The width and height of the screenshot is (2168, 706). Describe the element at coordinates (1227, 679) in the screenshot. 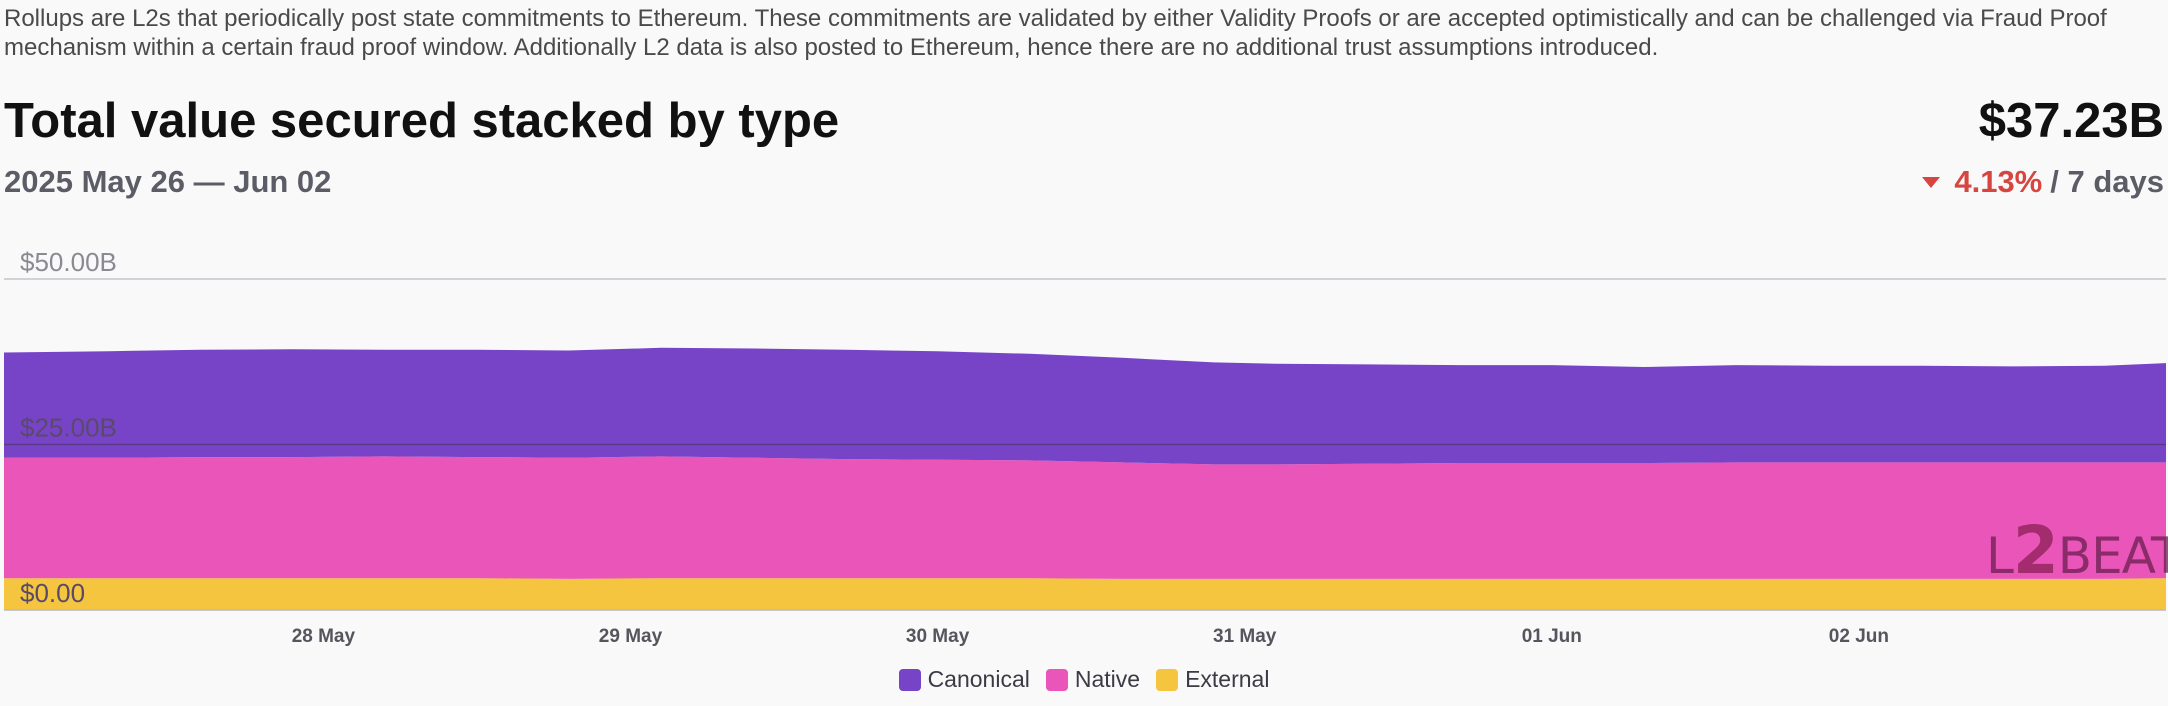

I see `legend-label-external: External` at that location.